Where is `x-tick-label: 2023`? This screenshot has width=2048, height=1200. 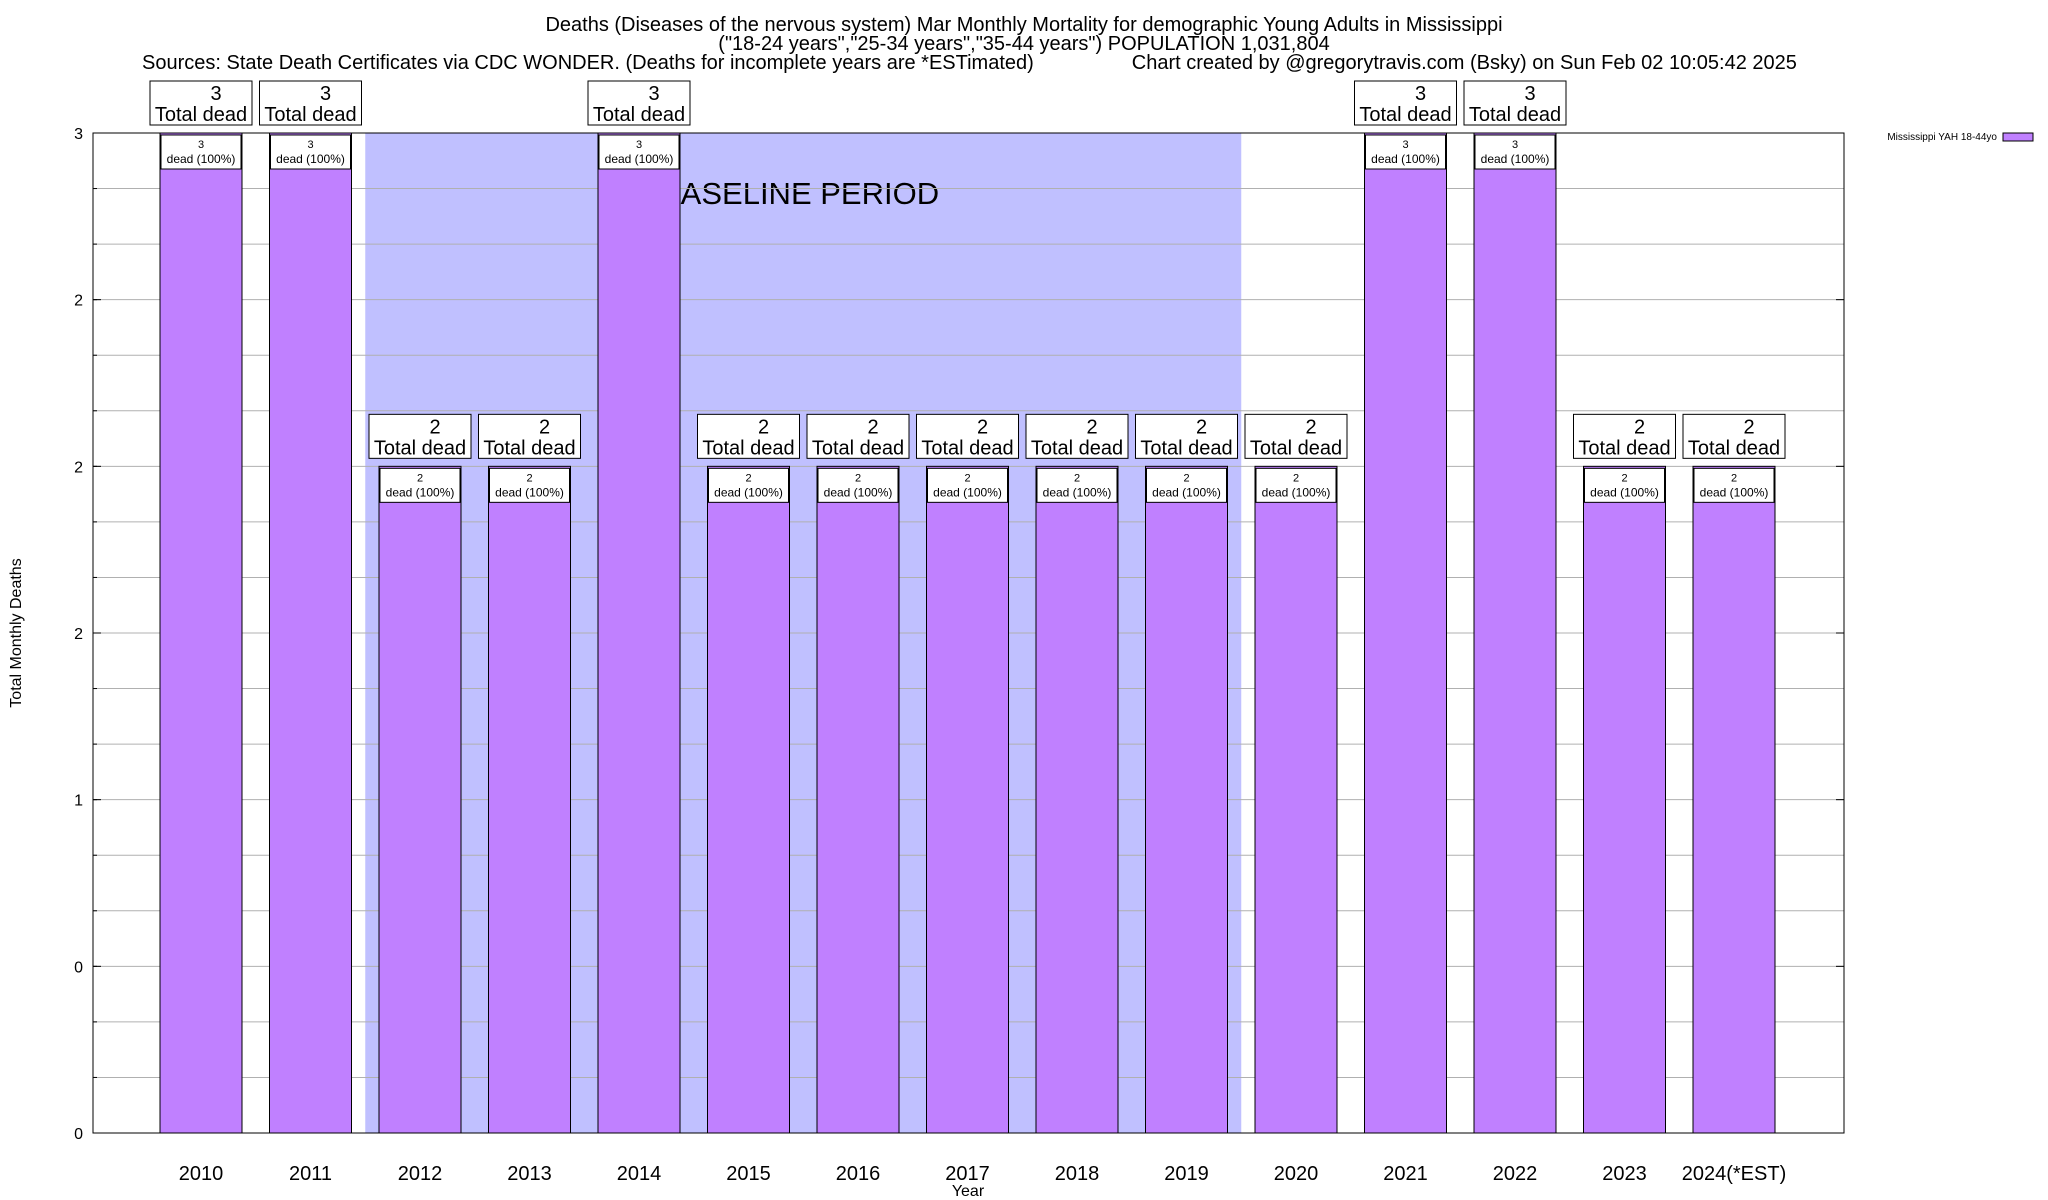 x-tick-label: 2023 is located at coordinates (1624, 1174).